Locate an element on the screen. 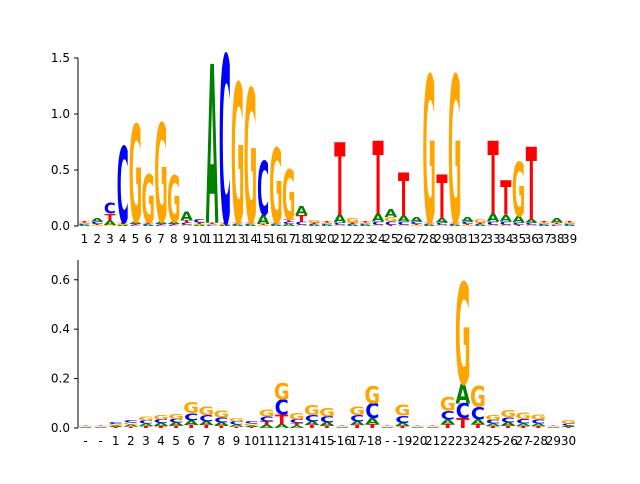  x-tick-label: 13 is located at coordinates (296, 441).